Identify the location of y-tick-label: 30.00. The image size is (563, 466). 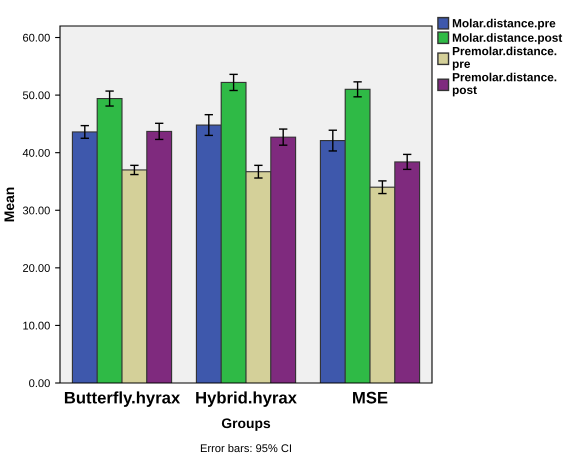
(36, 210).